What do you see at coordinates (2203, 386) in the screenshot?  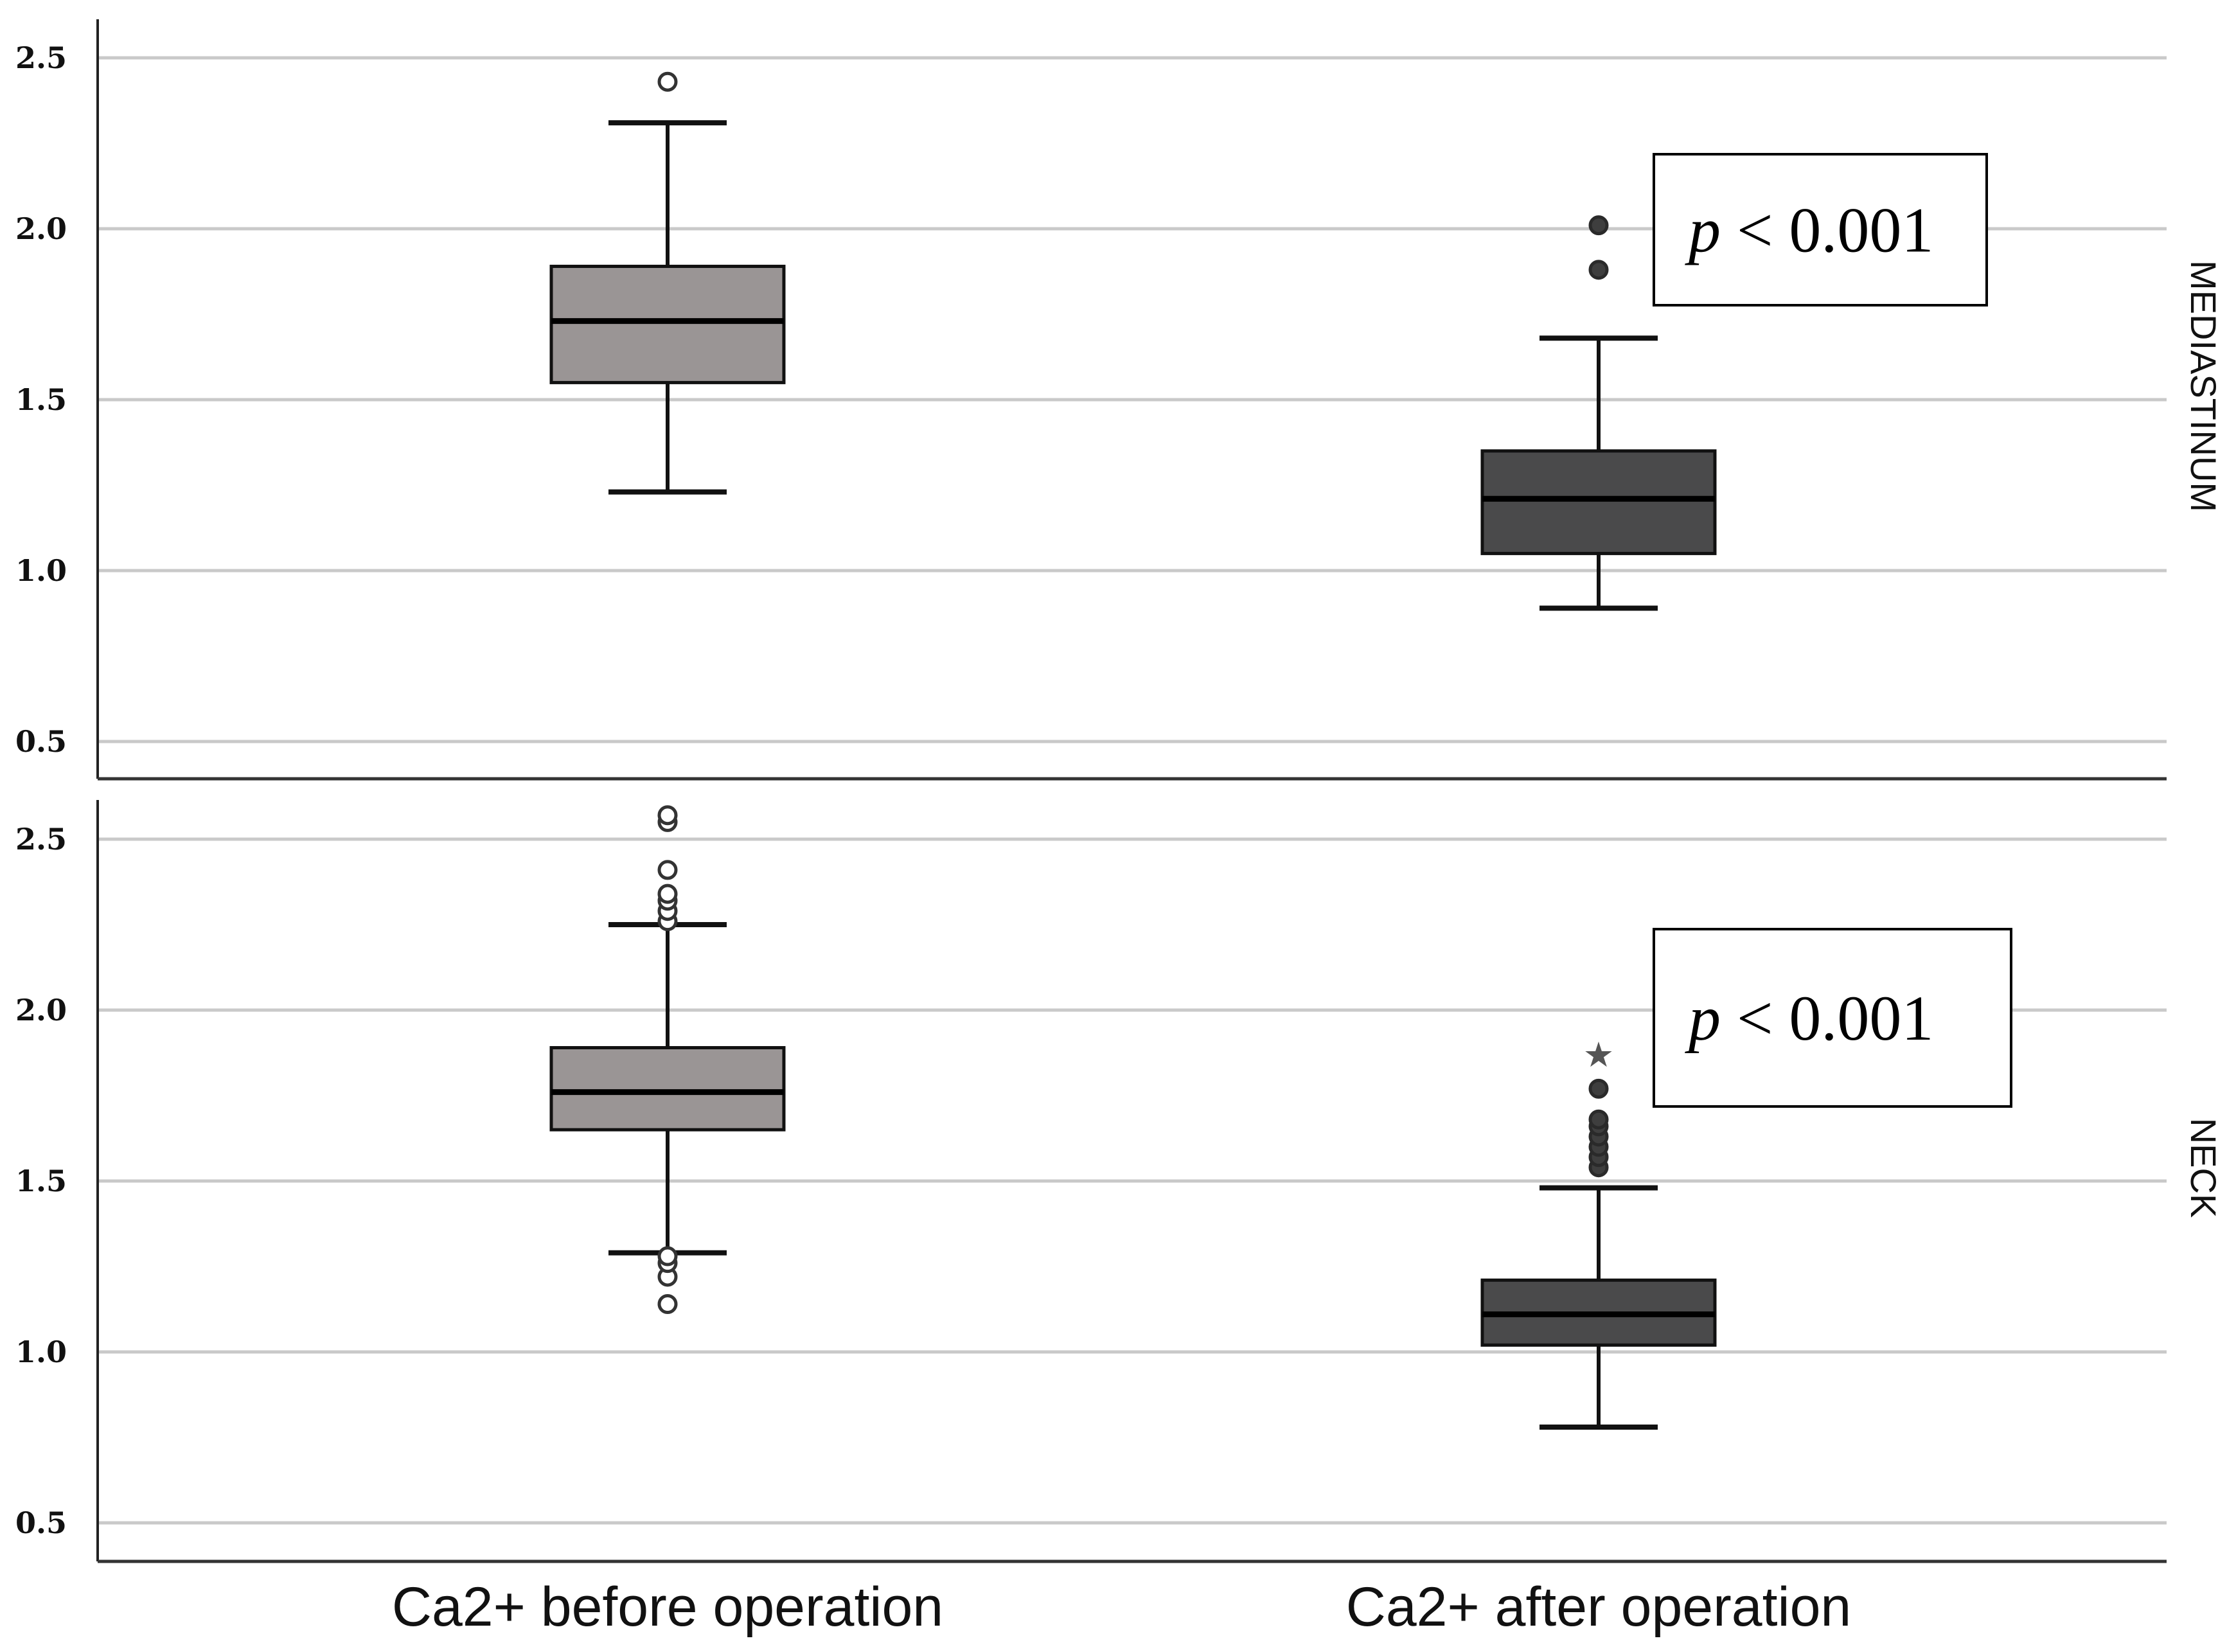 I see `facet-label: MEDIASTINUM` at bounding box center [2203, 386].